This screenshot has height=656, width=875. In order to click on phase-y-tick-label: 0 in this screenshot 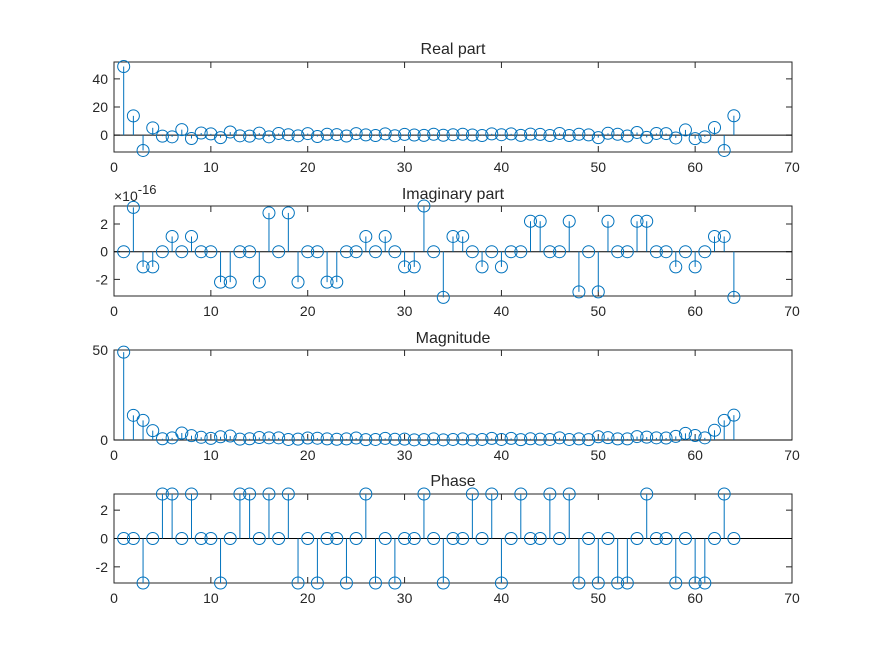, I will do `click(104, 539)`.